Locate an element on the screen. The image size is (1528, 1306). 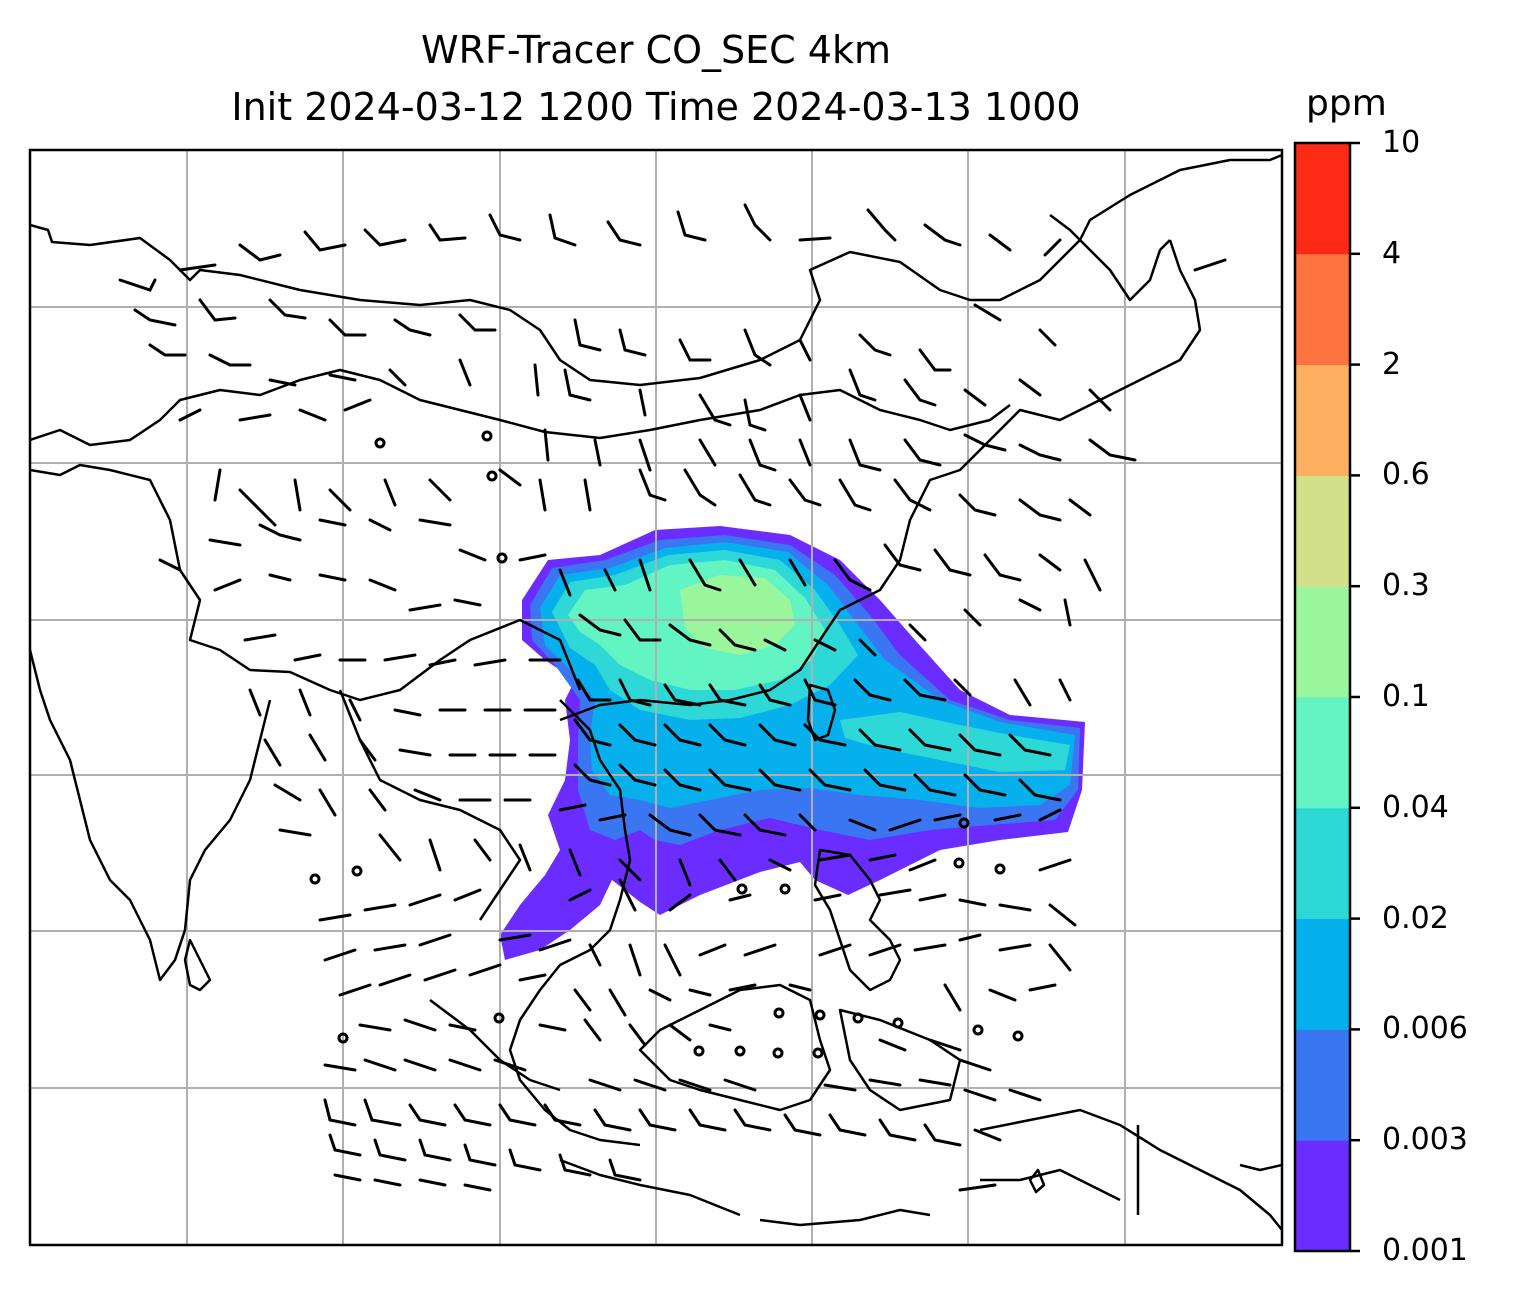
colorbar-unit: ppm is located at coordinates (1346, 103).